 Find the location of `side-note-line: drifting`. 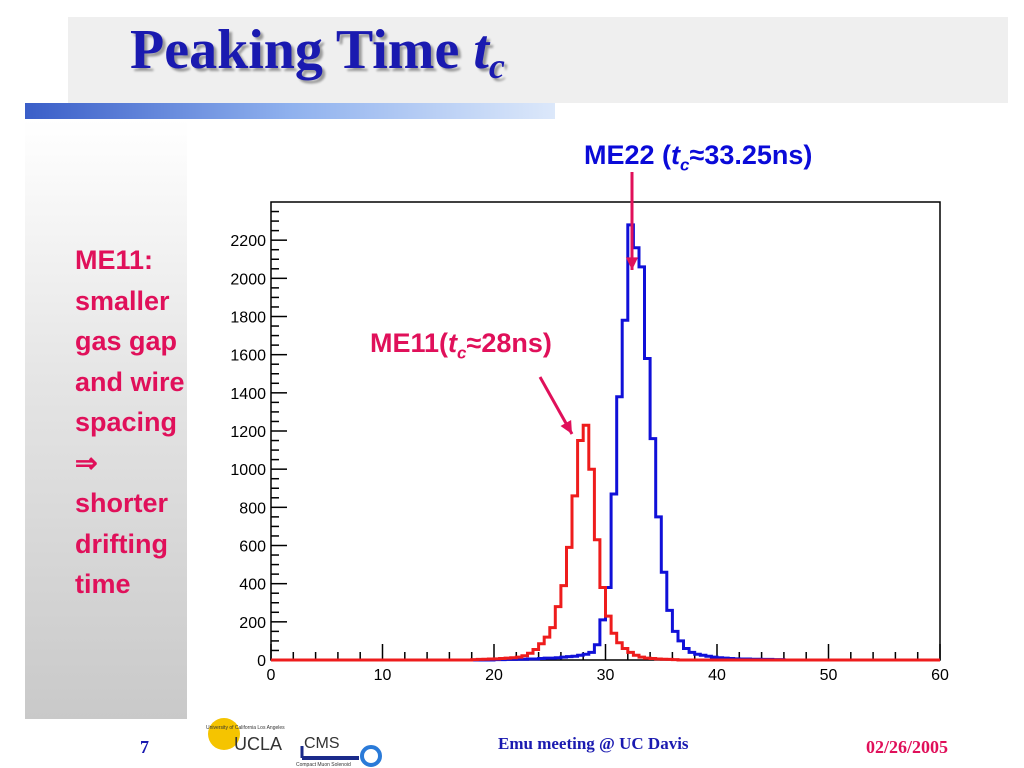

side-note-line: drifting is located at coordinates (121, 543).